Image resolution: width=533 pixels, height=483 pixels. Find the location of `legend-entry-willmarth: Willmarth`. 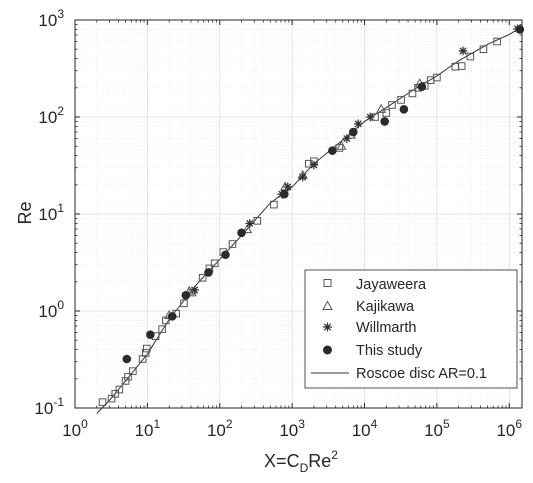

legend-entry-willmarth: Willmarth is located at coordinates (369, 328).